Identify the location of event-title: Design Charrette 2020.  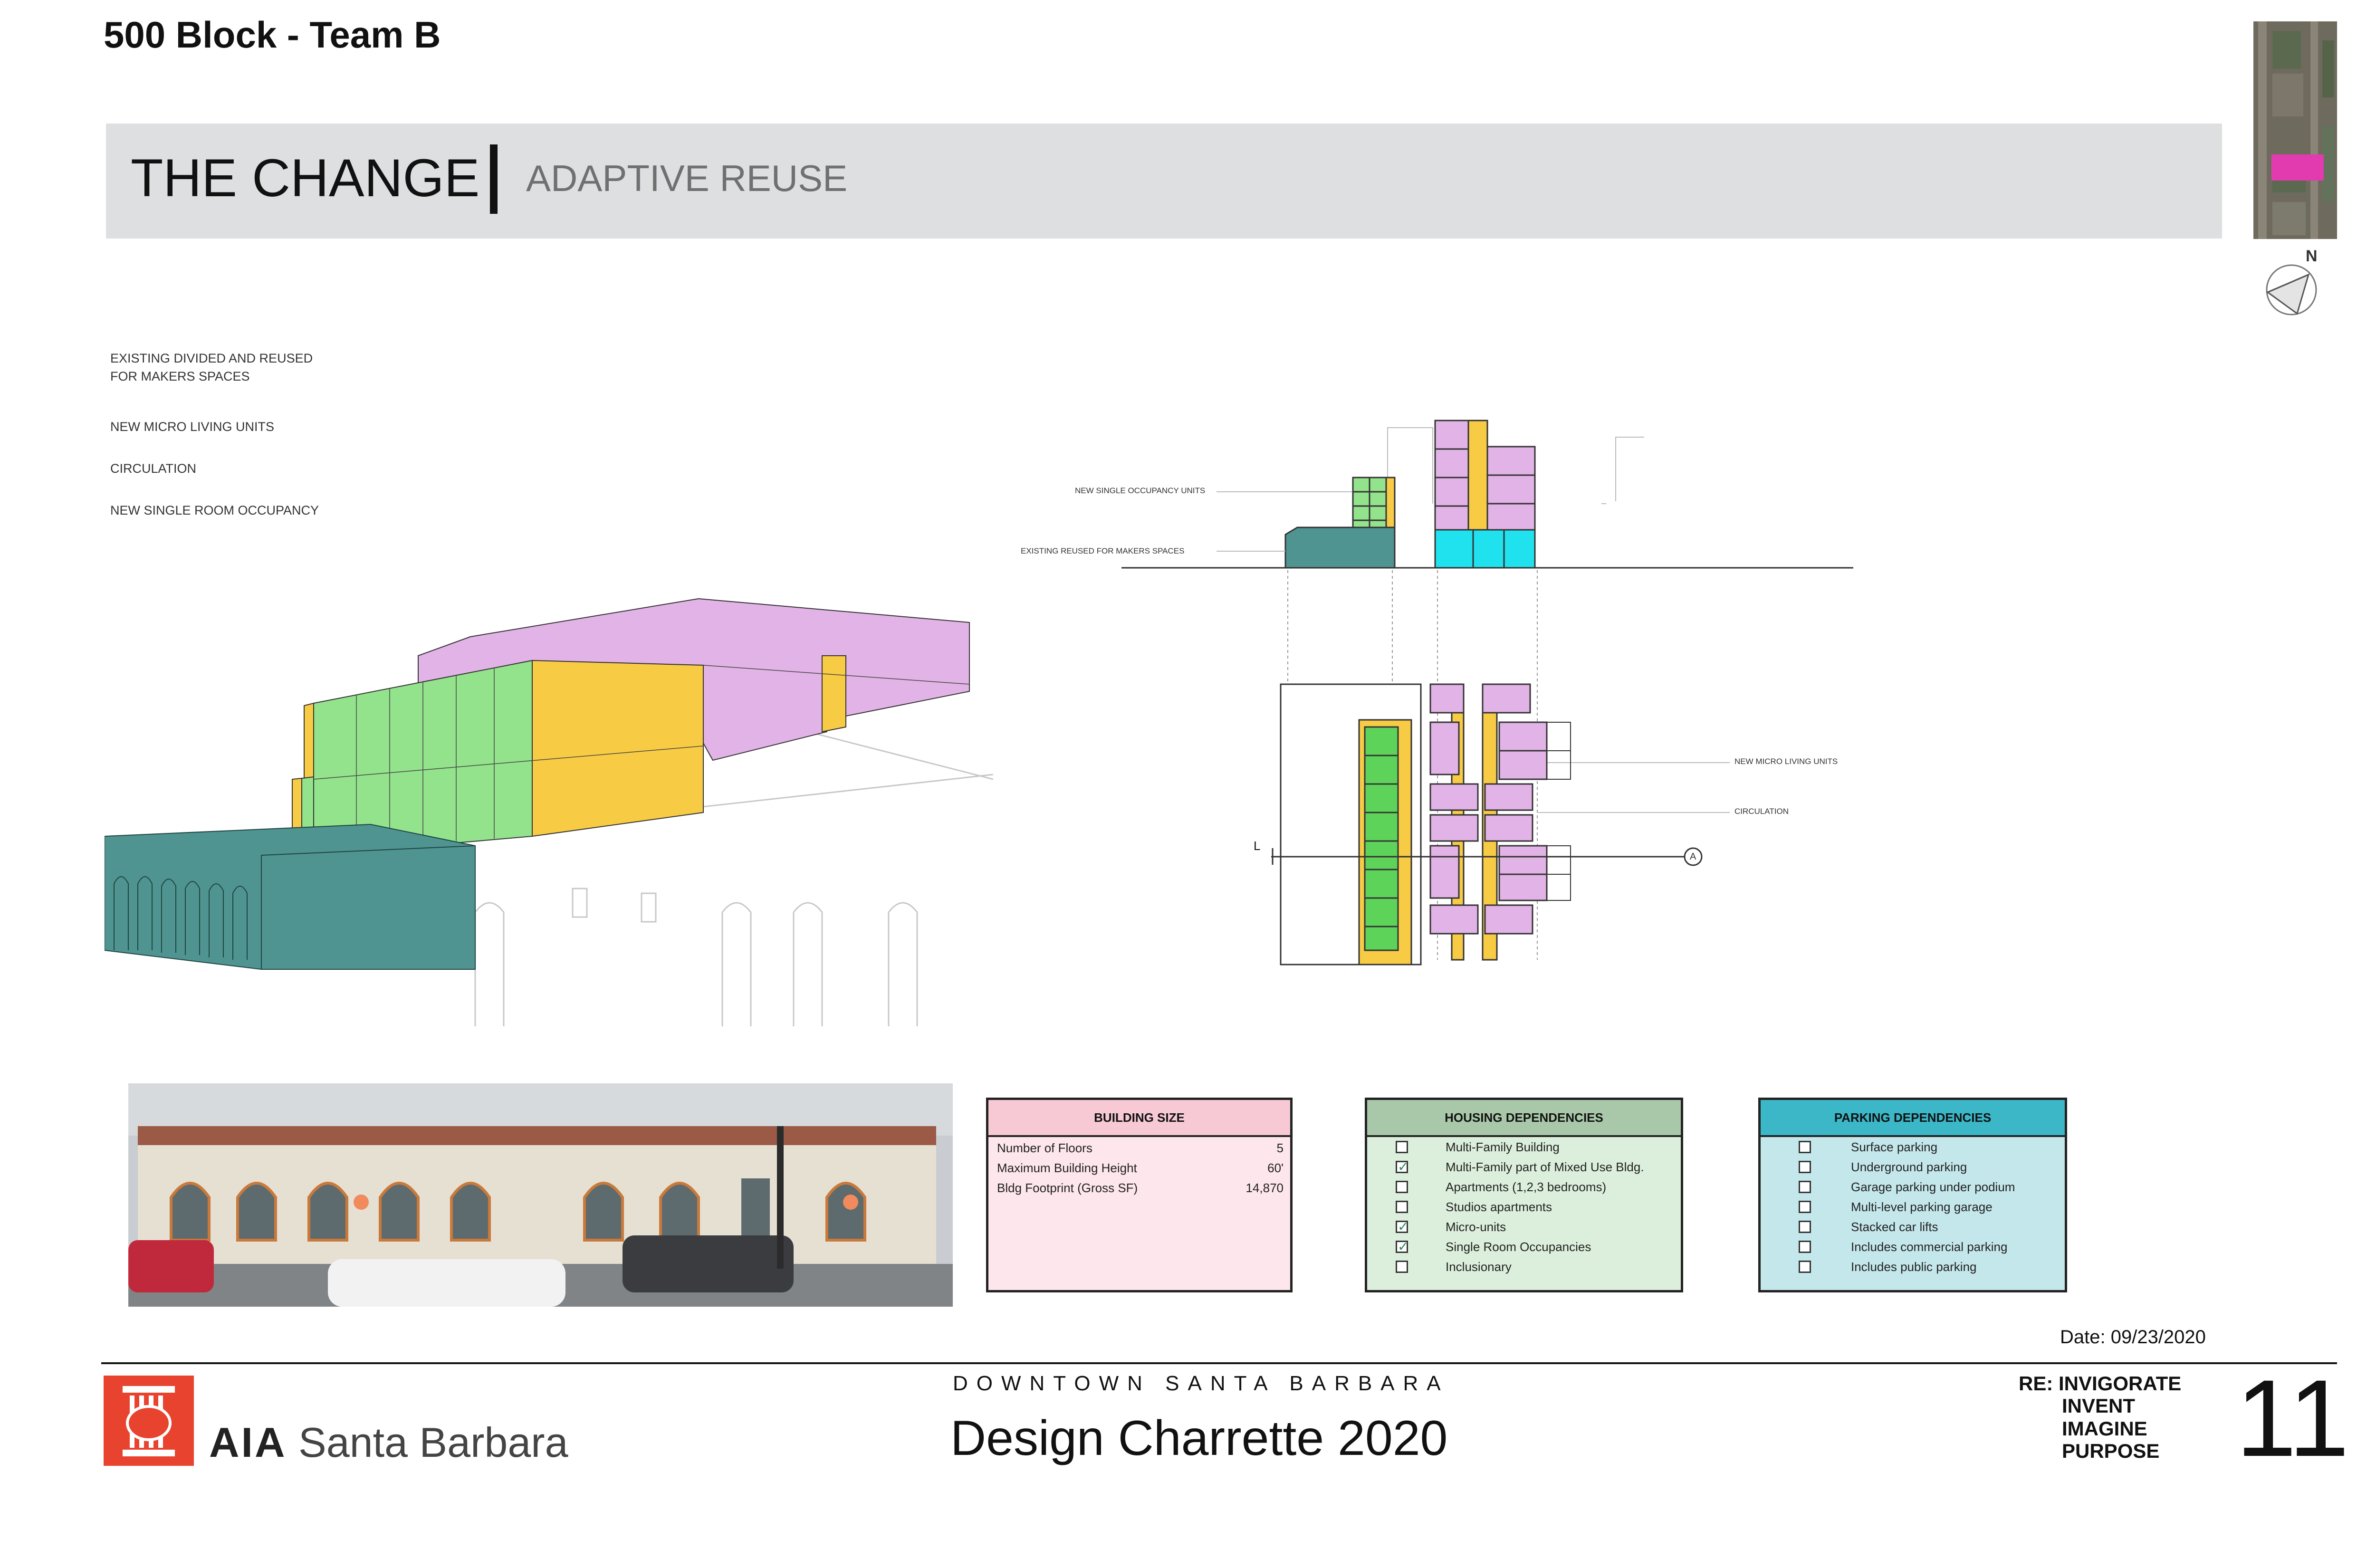
(1199, 1438).